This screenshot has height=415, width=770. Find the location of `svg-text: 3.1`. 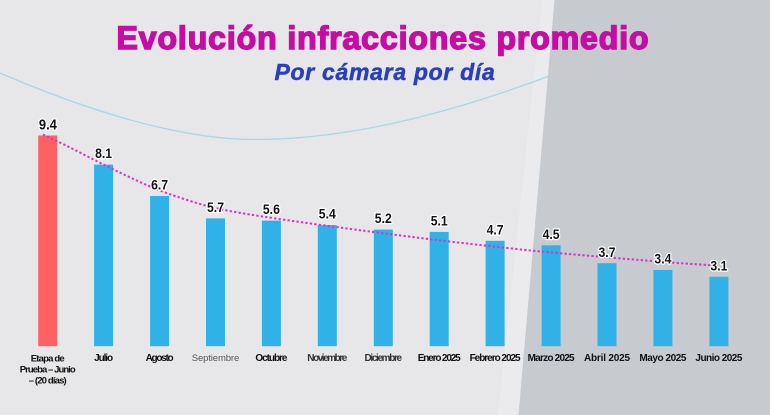

svg-text: 3.1 is located at coordinates (718, 265).